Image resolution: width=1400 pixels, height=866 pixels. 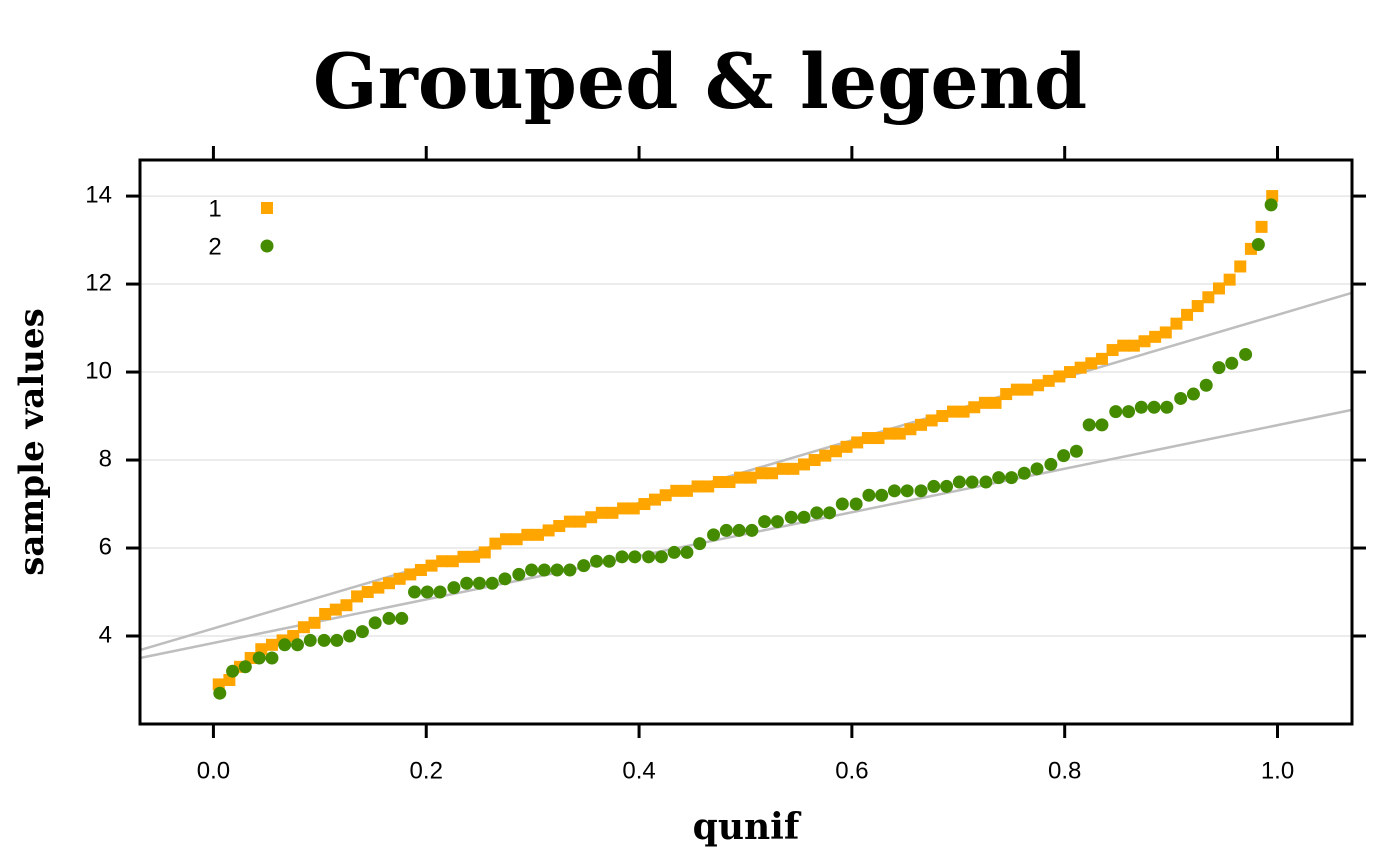 I want to click on x-tick-label: 0.8, so click(x=1064, y=770).